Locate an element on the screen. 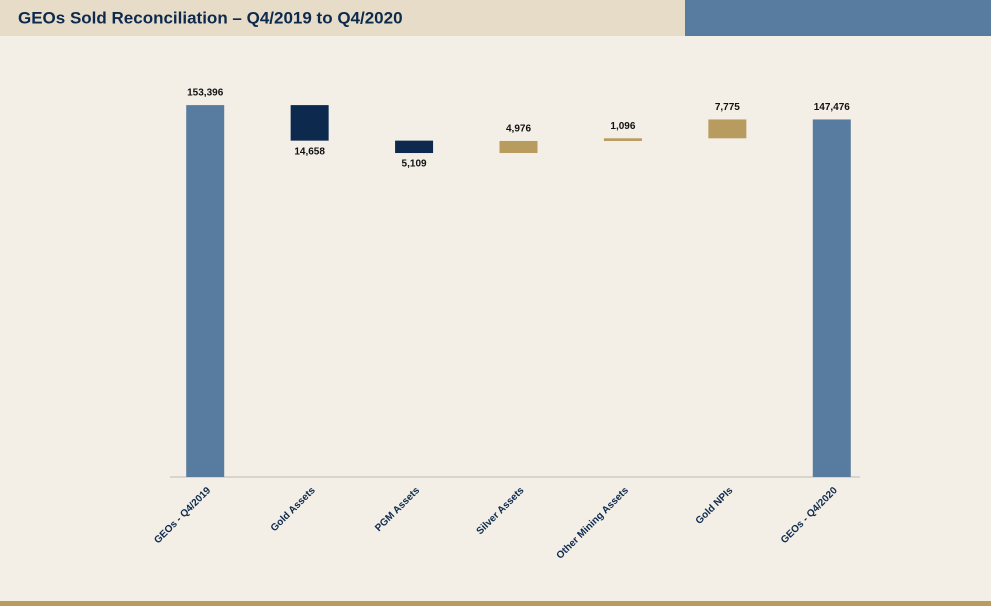 The image size is (991, 606). value-label: 1,096 is located at coordinates (622, 126).